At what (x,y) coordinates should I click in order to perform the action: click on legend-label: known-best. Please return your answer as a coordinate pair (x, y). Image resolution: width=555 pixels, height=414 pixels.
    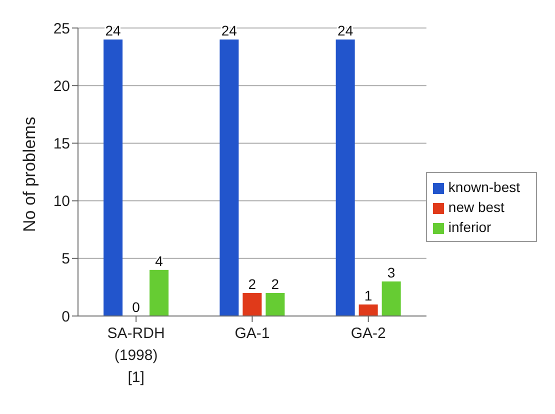
    Looking at the image, I should click on (484, 187).